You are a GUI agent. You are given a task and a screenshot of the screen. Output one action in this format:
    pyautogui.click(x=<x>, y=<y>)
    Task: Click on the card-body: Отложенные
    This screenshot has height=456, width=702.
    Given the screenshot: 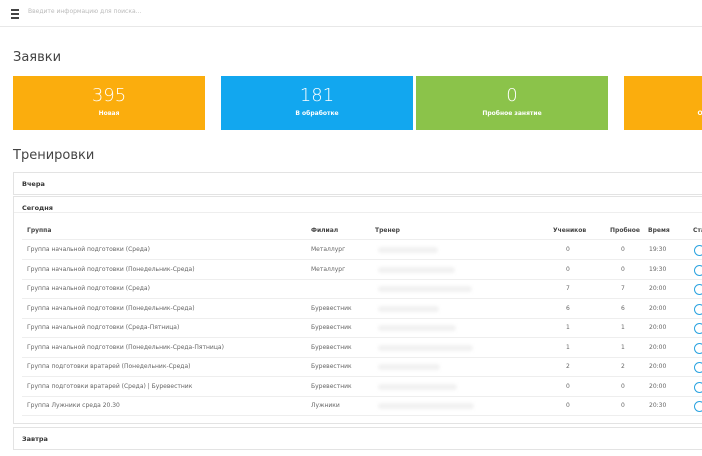 What is the action you would take?
    pyautogui.click(x=663, y=101)
    